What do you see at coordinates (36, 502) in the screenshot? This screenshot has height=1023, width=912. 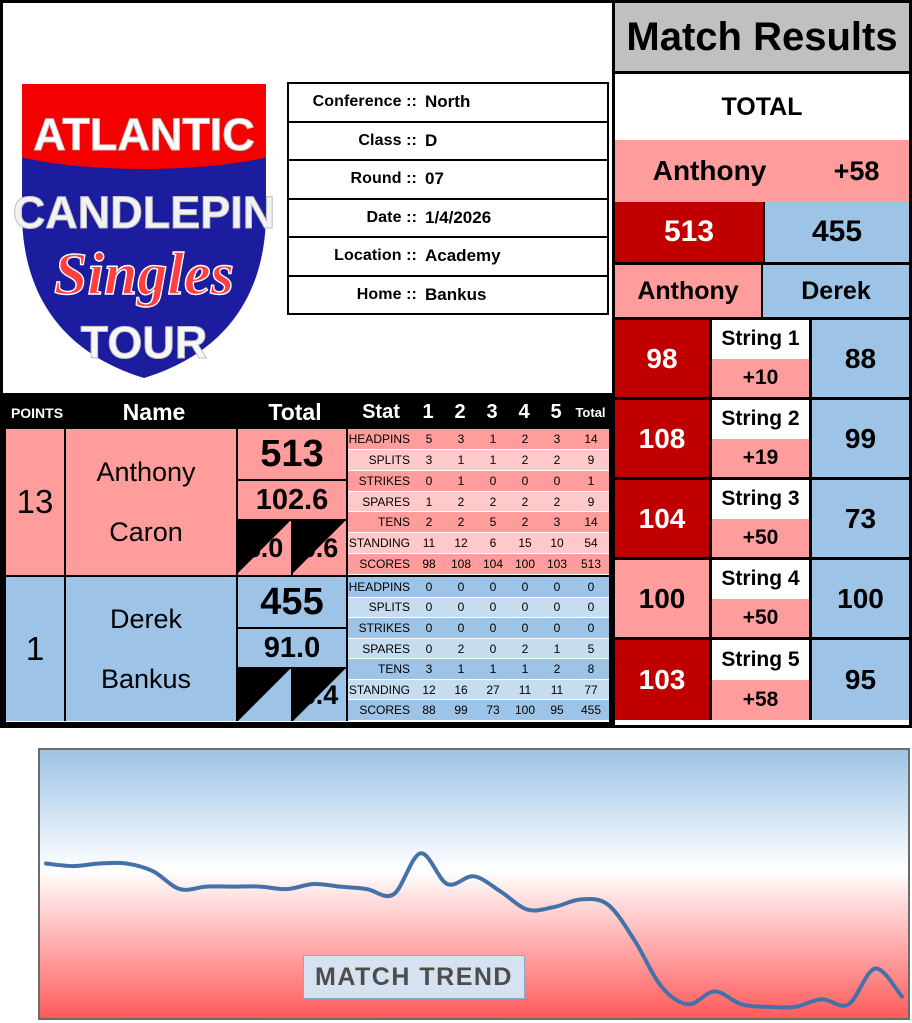 I see `player-1-points: 13` at bounding box center [36, 502].